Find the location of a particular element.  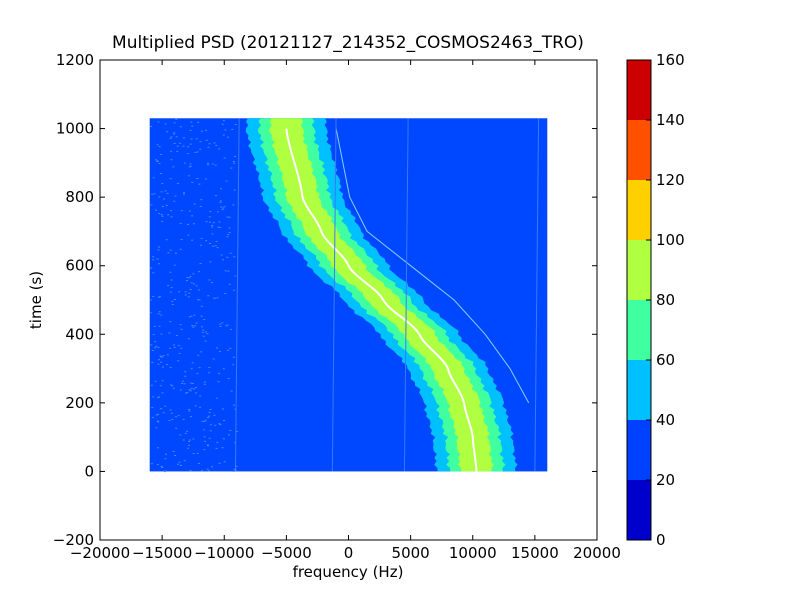

noise-streak is located at coordinates (406, 295).